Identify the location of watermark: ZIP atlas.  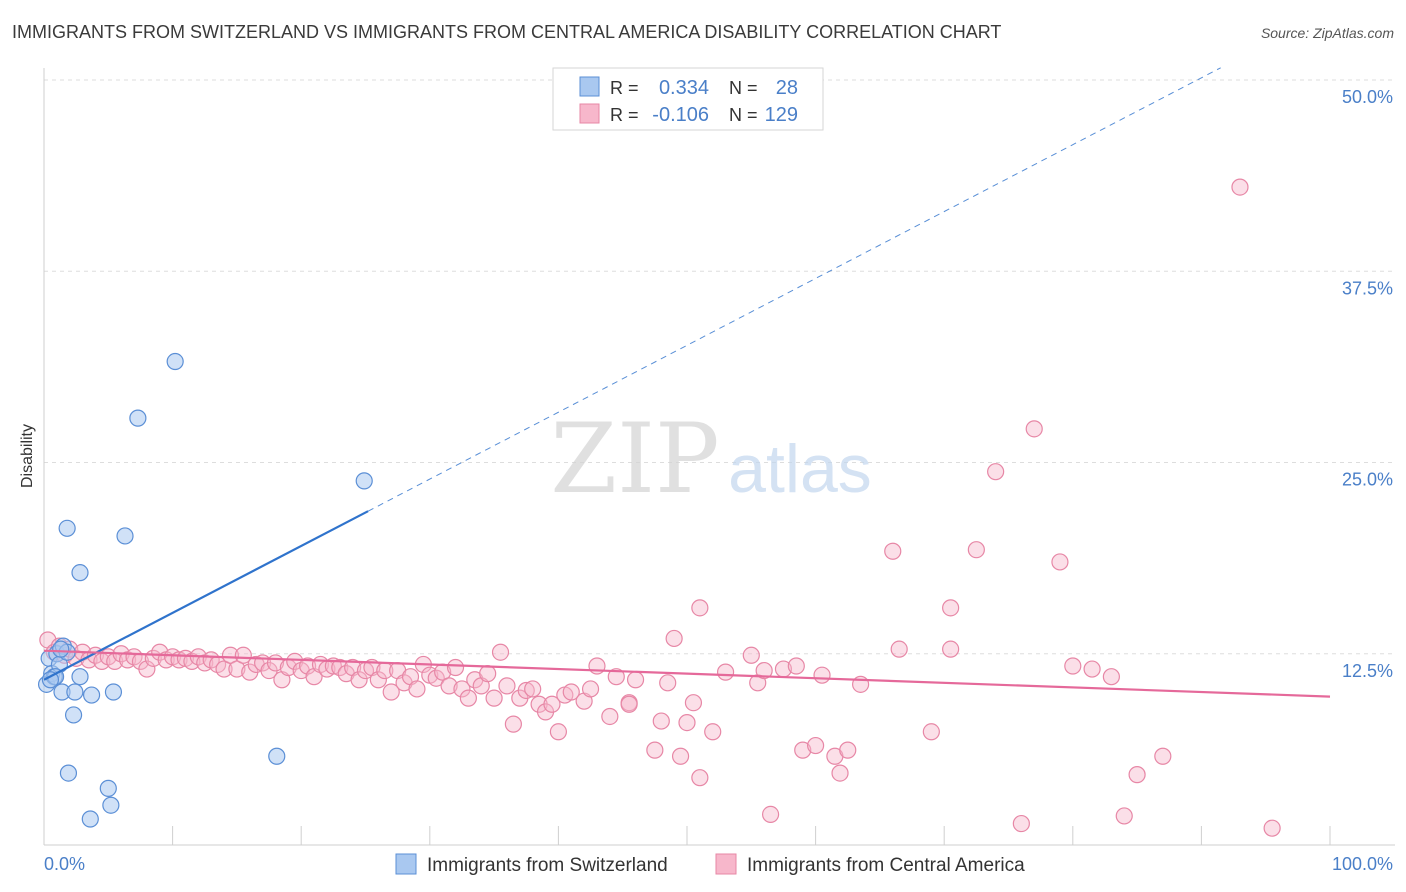
(710, 459).